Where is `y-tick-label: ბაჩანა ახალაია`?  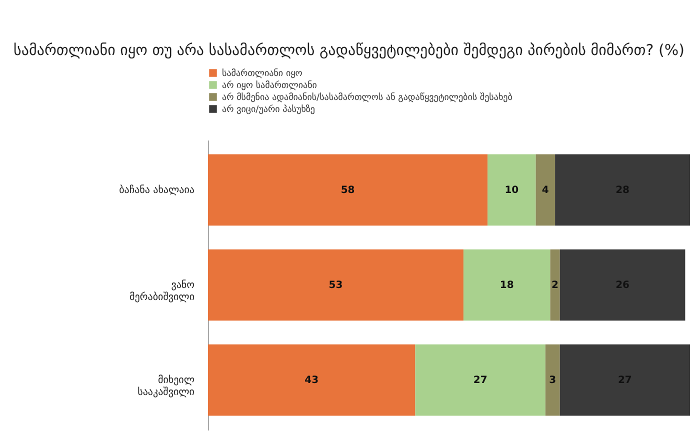 y-tick-label: ბაჩანა ახალაია is located at coordinates (156, 190).